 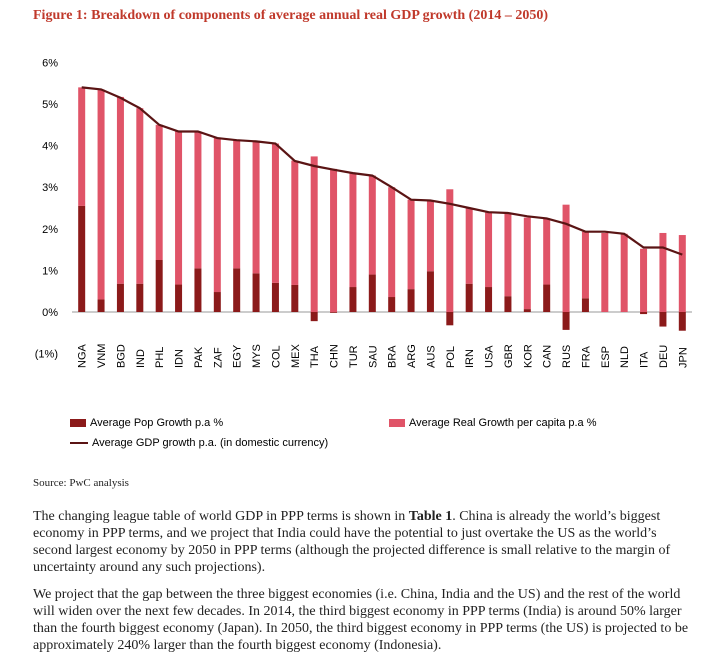 What do you see at coordinates (503, 423) in the screenshot?
I see `legend-label-capita: Average Real Growth per capita p.a %` at bounding box center [503, 423].